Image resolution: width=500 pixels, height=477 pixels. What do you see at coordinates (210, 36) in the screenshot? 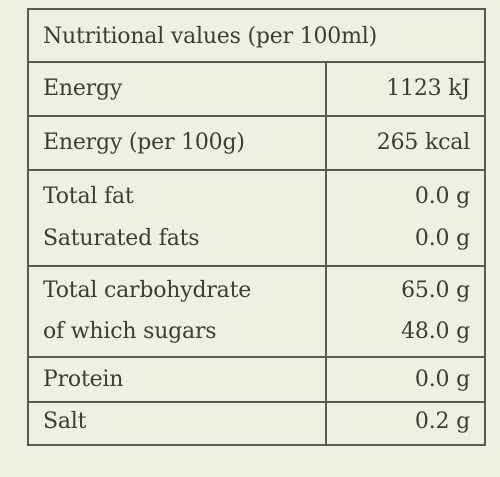
I see `table-title: Nutritional values (per 100ml)` at bounding box center [210, 36].